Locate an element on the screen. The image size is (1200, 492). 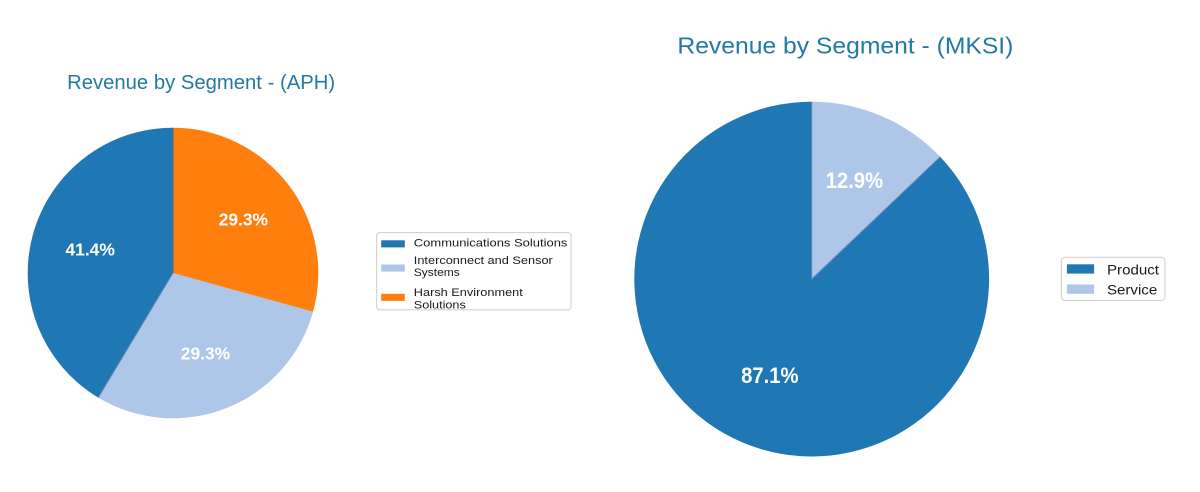
svg-text: Interconnect and Sensor is located at coordinates (484, 261).